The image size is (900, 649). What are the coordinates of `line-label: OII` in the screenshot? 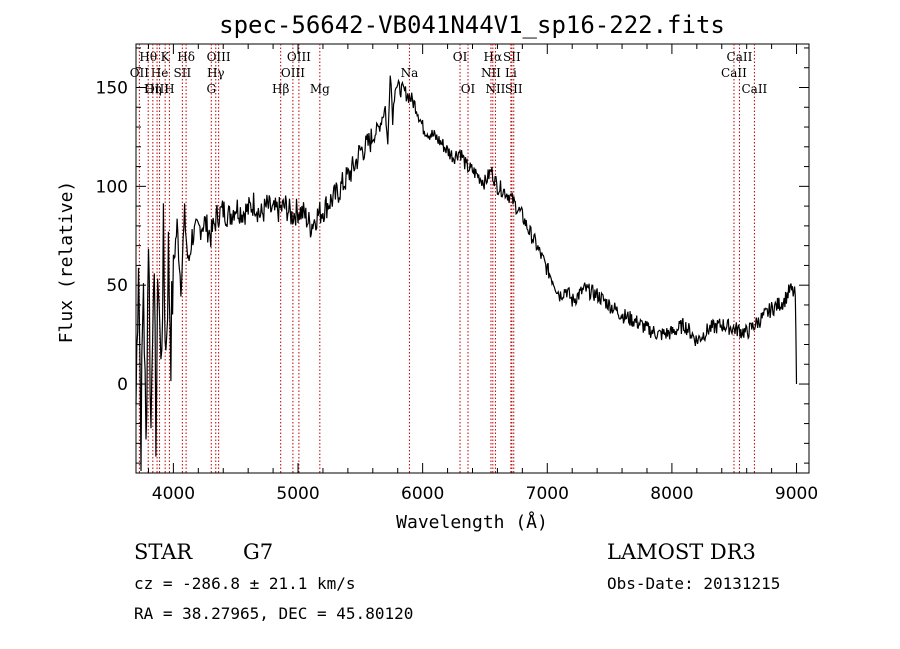 It's located at (140, 73).